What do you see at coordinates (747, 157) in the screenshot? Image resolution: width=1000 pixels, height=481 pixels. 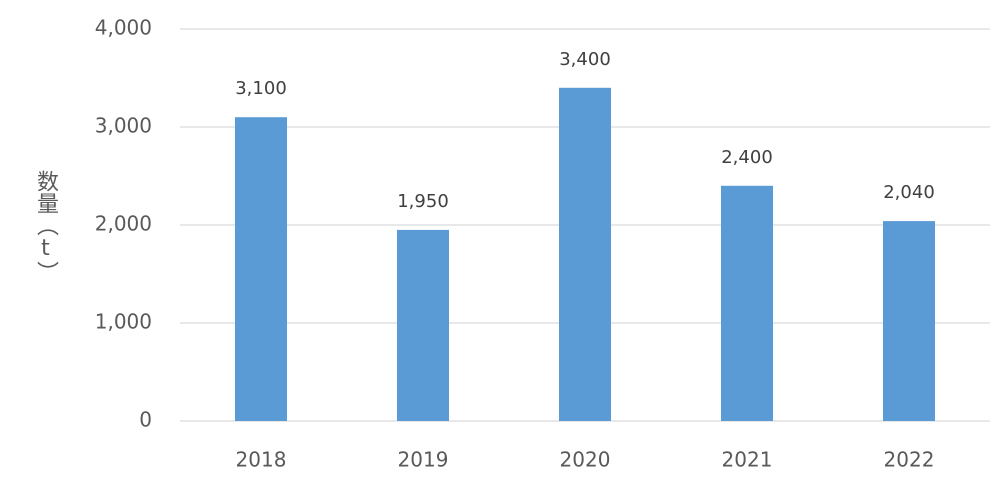 I see `value-label: 2,400` at bounding box center [747, 157].